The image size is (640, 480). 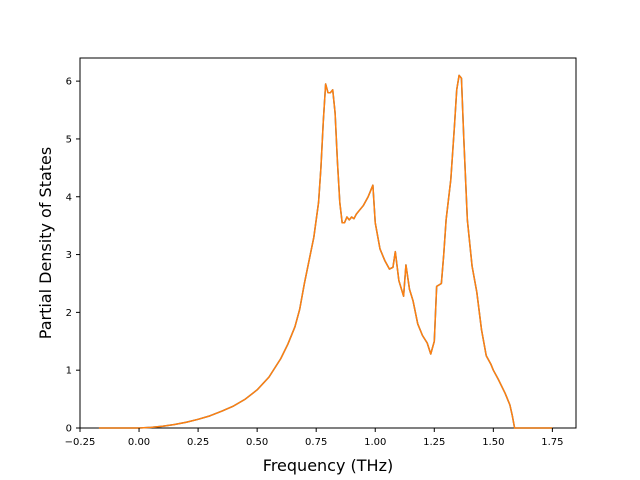 I want to click on y-tick-label: 3, so click(x=69, y=255).